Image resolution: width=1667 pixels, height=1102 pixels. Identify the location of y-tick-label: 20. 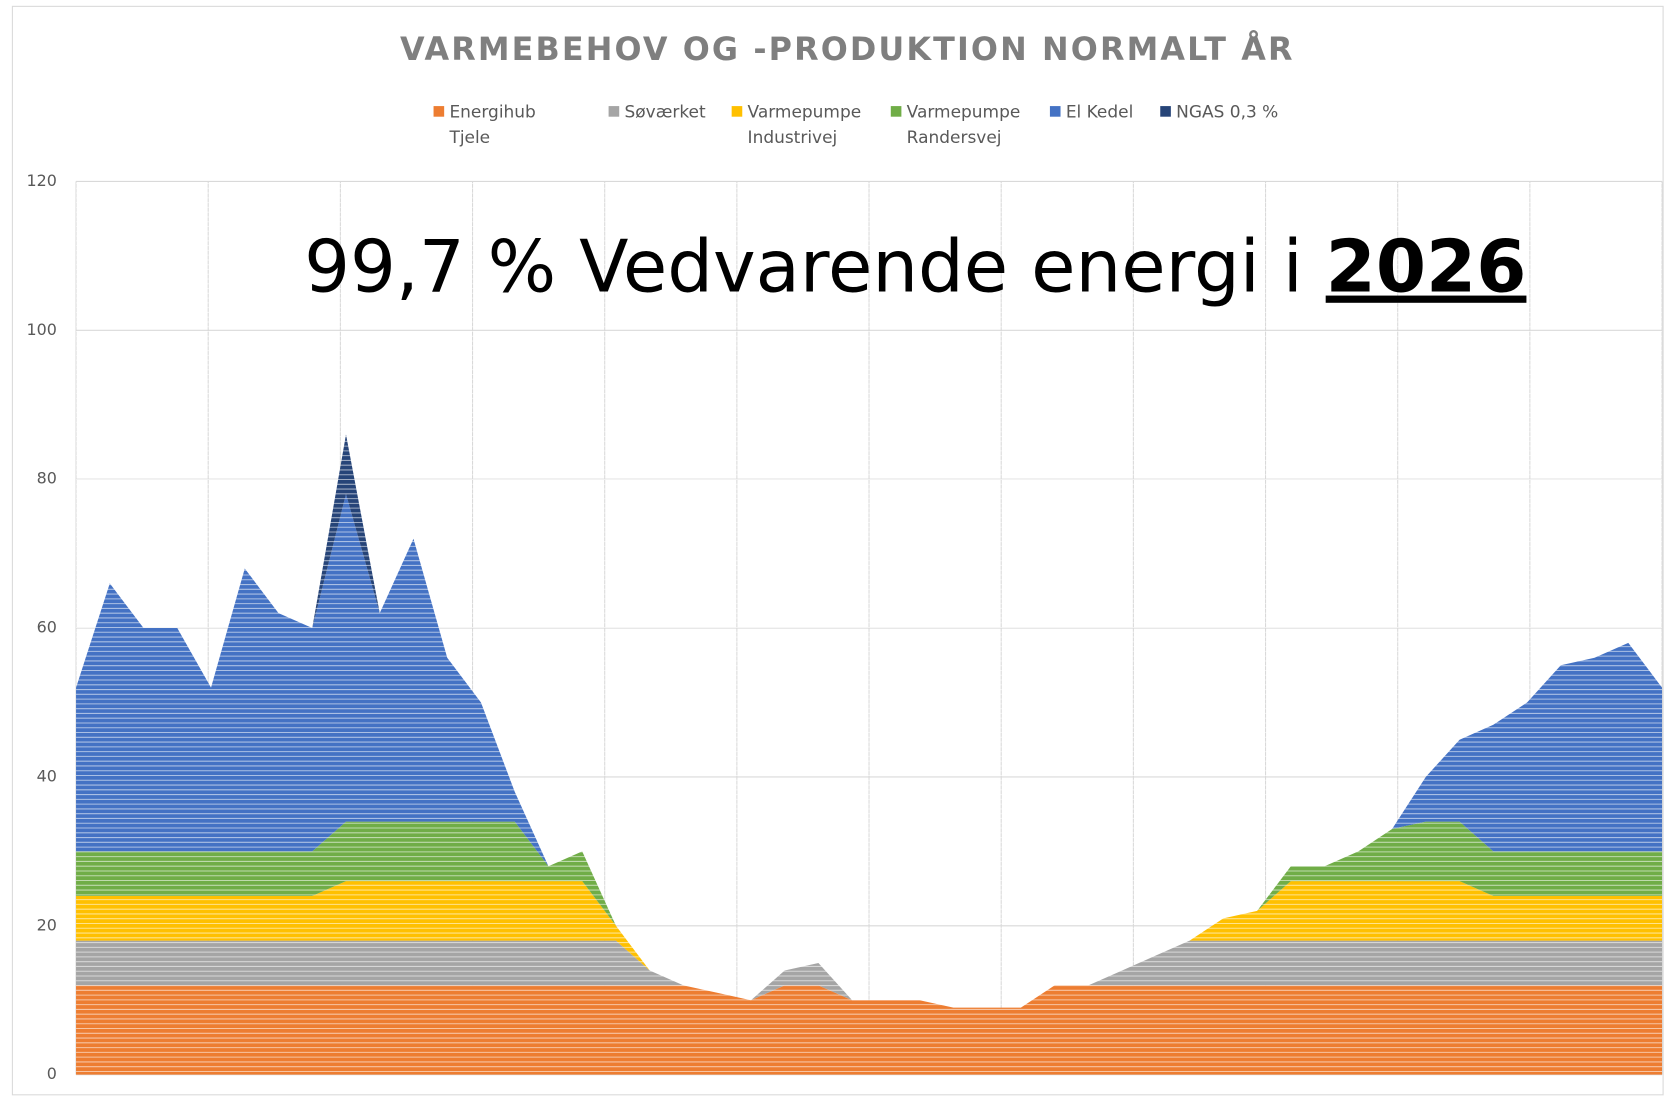
(47, 924).